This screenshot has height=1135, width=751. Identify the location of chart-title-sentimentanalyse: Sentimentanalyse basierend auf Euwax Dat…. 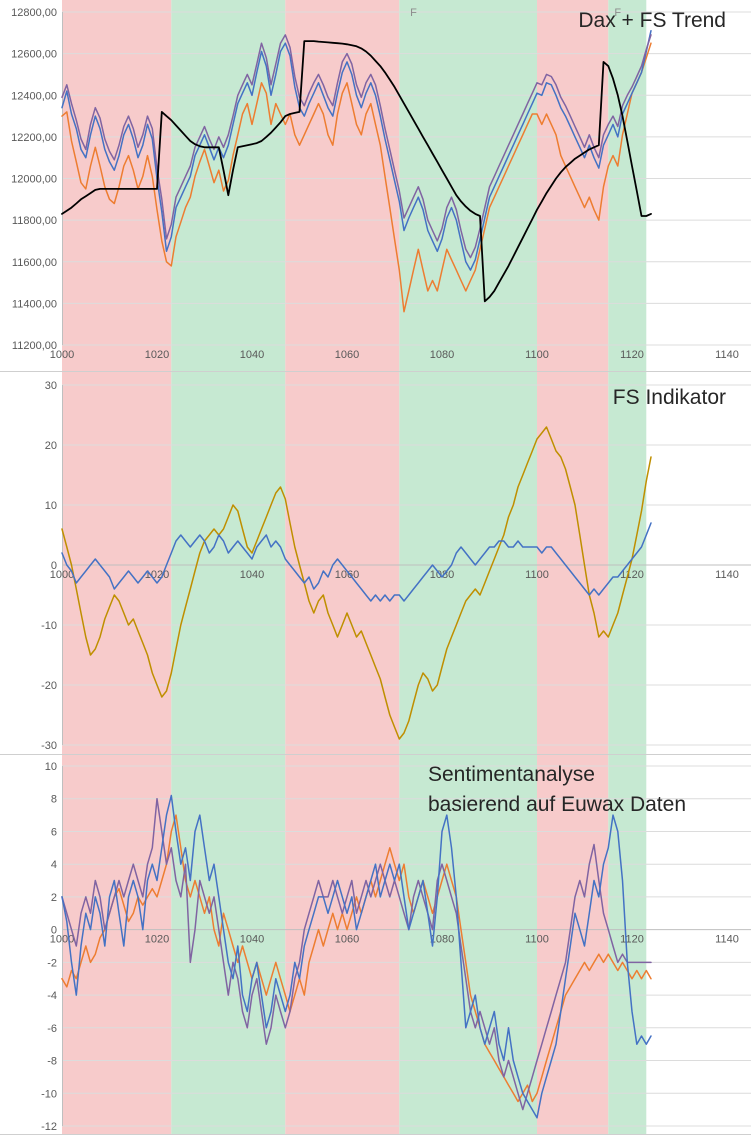
(557, 790).